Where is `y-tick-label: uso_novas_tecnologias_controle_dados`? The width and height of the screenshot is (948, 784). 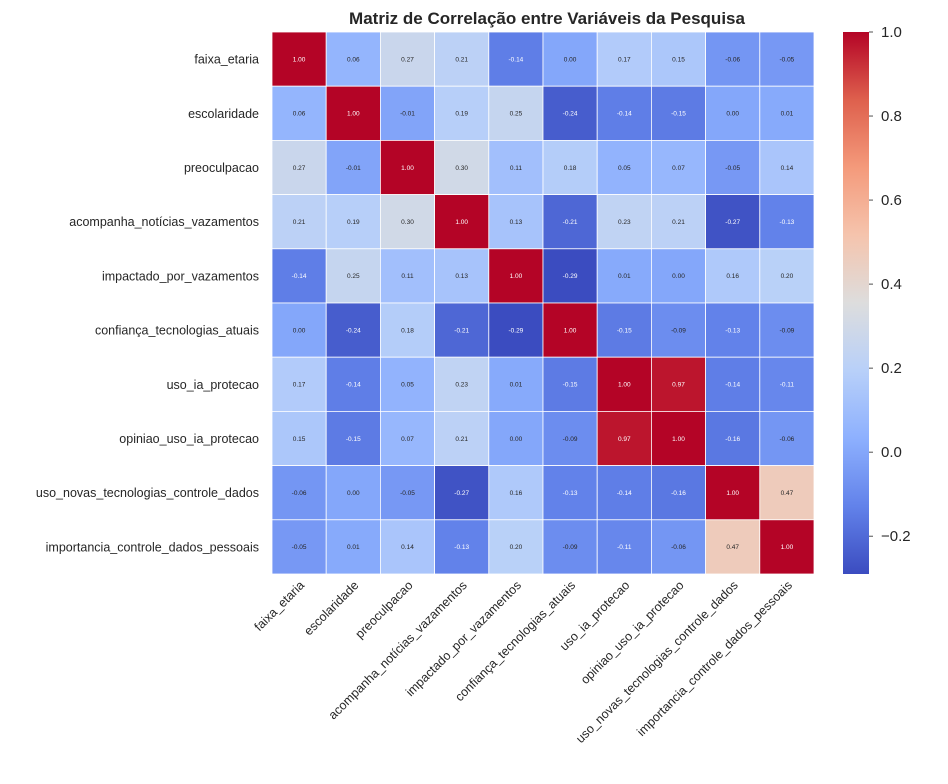 y-tick-label: uso_novas_tecnologias_controle_dados is located at coordinates (147, 493).